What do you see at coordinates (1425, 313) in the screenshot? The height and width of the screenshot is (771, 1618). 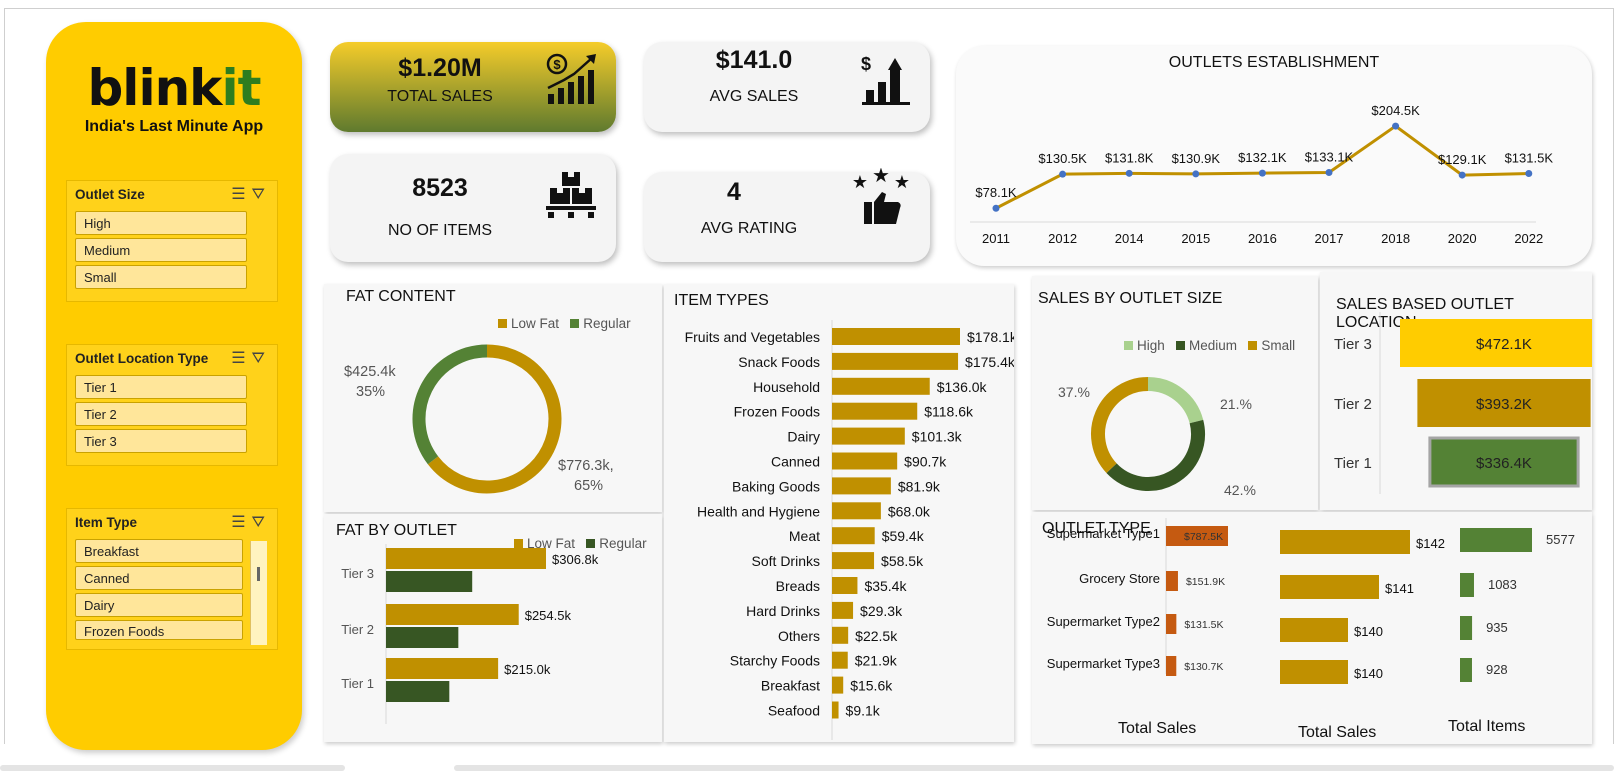 I see `chart-title: SALES BASED OUTLET LOCATION` at bounding box center [1425, 313].